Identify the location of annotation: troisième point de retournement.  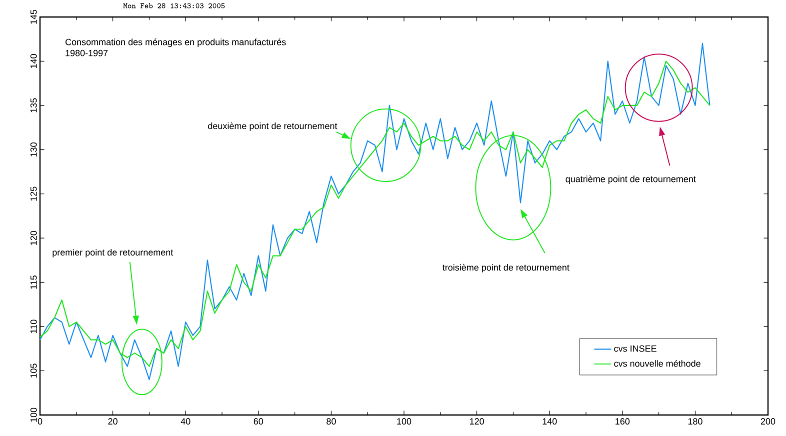
(506, 268).